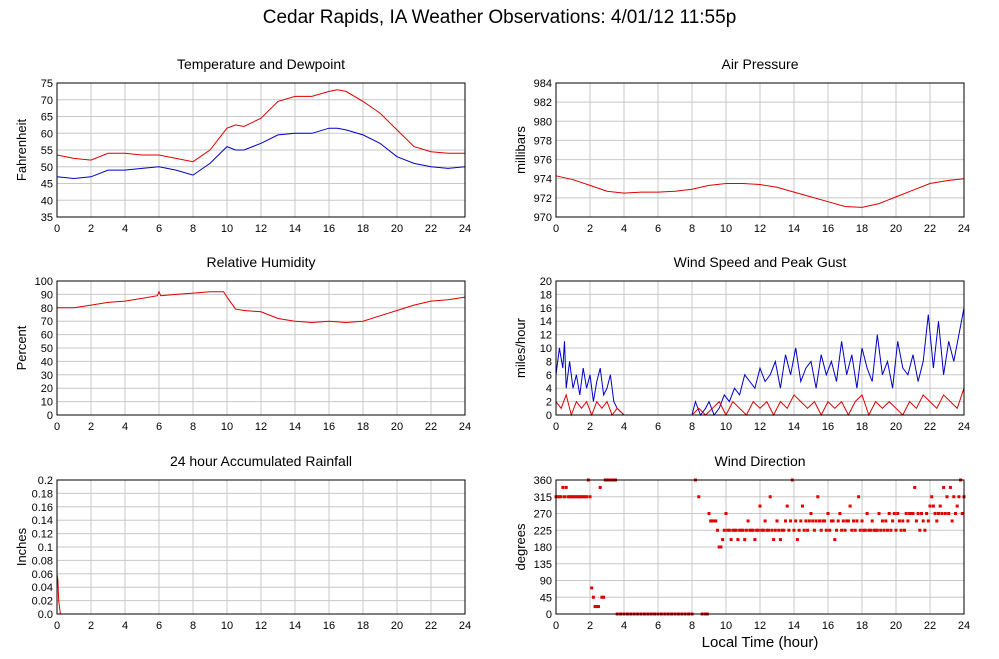 This screenshot has width=999, height=659. Describe the element at coordinates (159, 427) in the screenshot. I see `x-tick-label: 6` at that location.